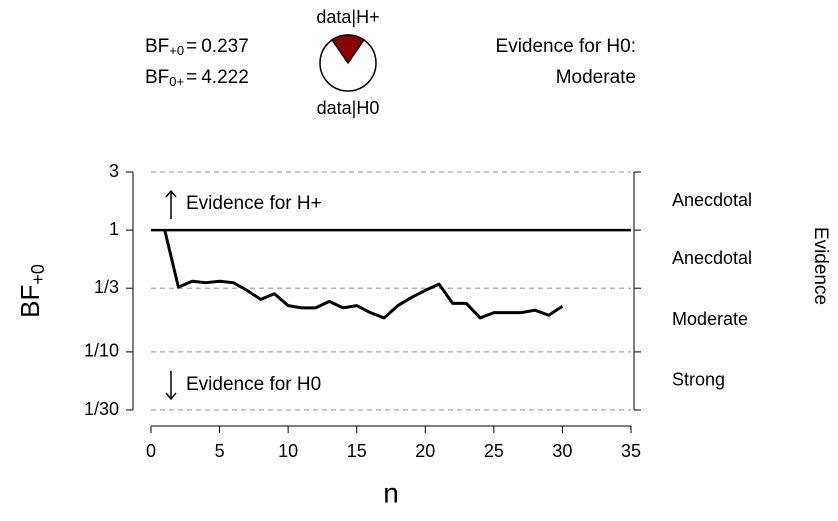 Image resolution: width=838 pixels, height=521 pixels. Describe the element at coordinates (176, 50) in the screenshot. I see `bf-subscript: +0` at that location.